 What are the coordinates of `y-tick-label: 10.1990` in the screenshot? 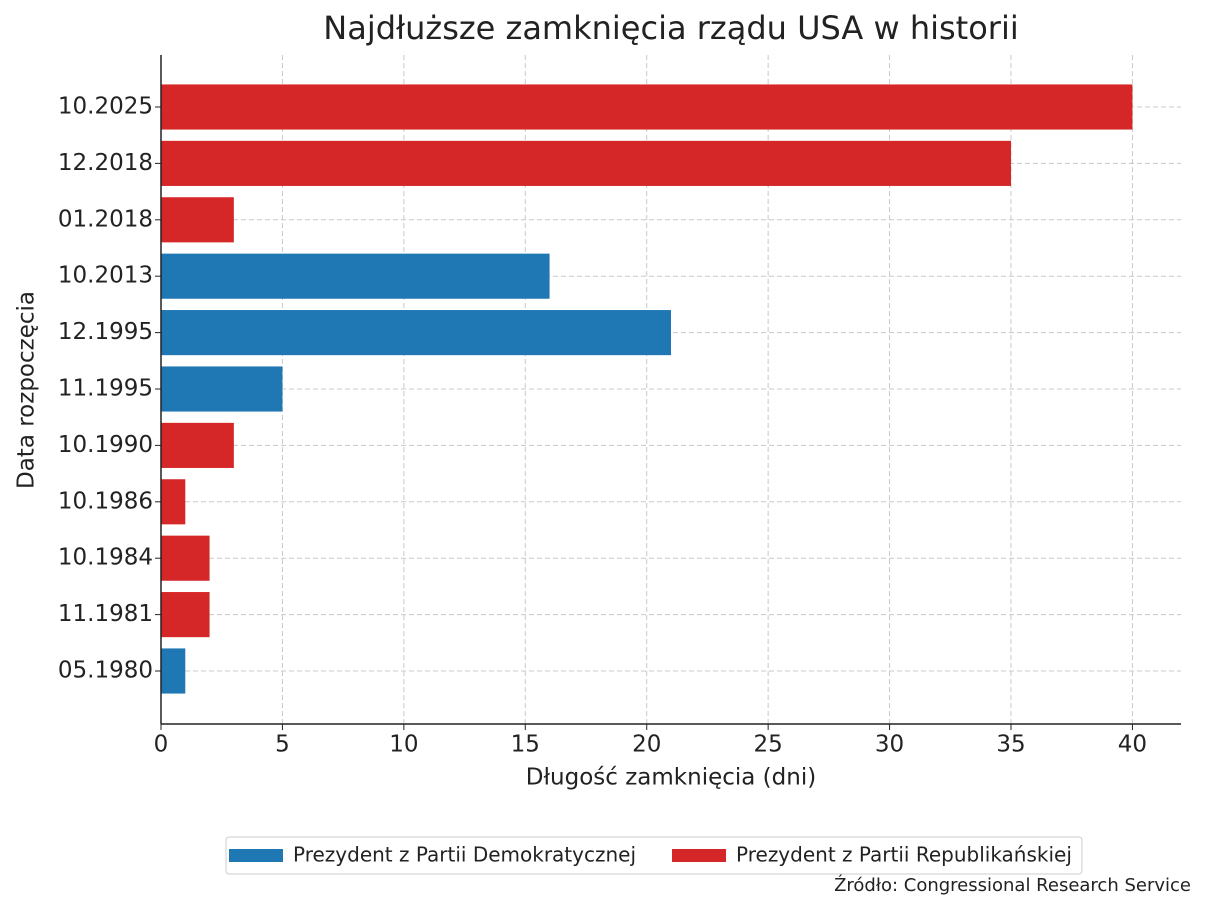 It's located at (105, 445).